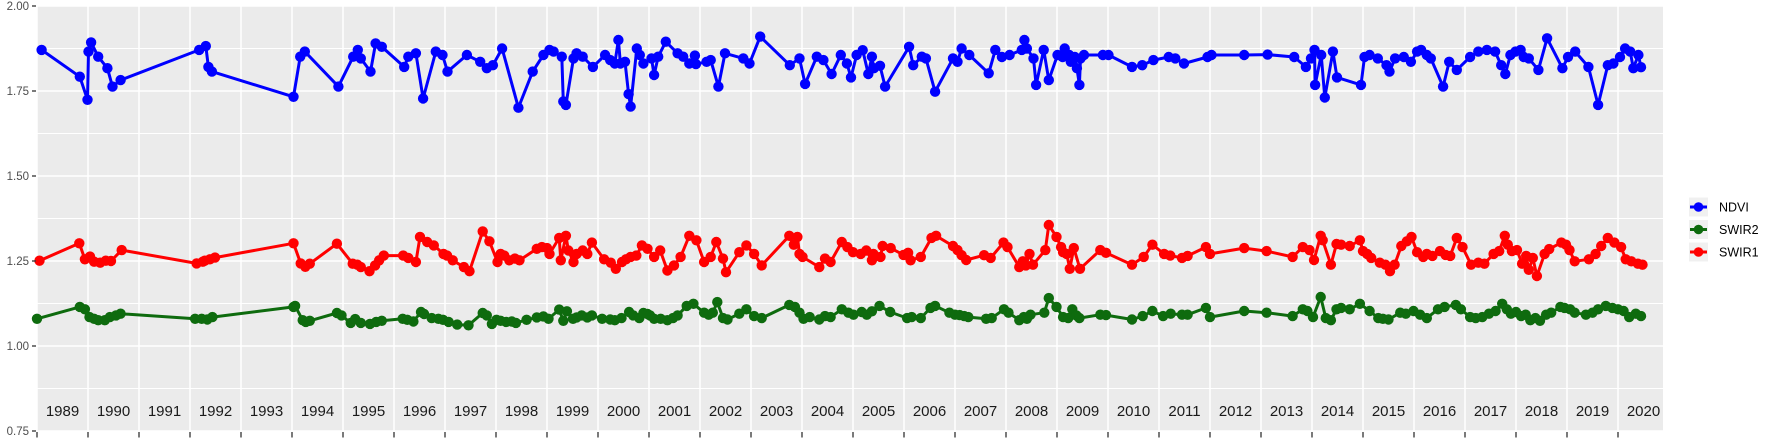 The width and height of the screenshot is (1773, 442). Describe the element at coordinates (572, 411) in the screenshot. I see `x-year-label: 1999` at that location.